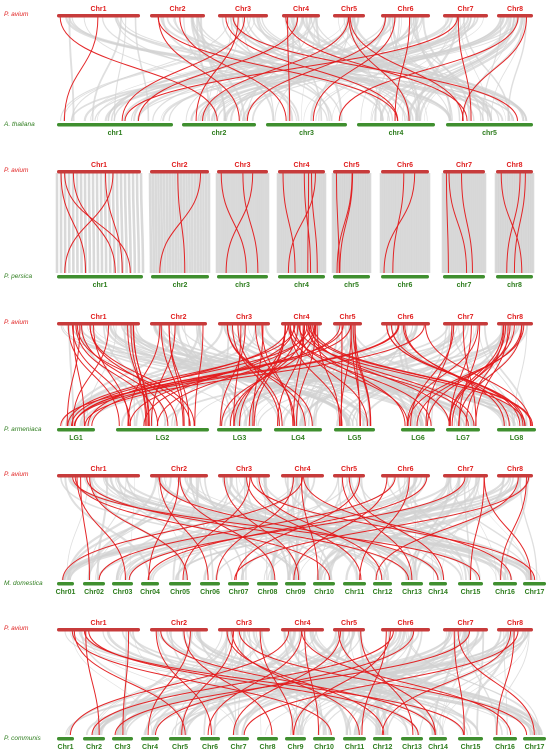  Describe the element at coordinates (489, 133) in the screenshot. I see `bottom-chromosome-label: chr5` at that location.